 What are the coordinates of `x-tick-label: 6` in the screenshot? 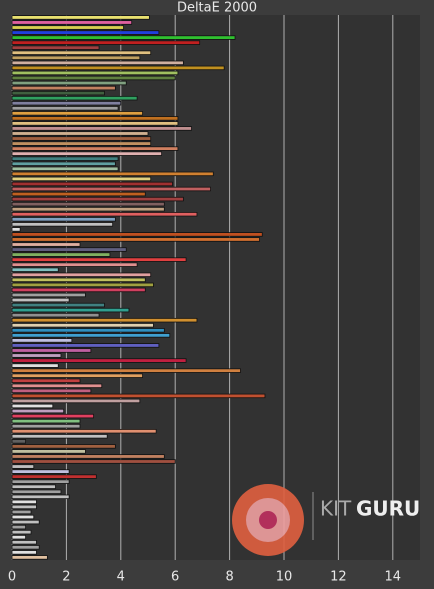 It's located at (175, 577).